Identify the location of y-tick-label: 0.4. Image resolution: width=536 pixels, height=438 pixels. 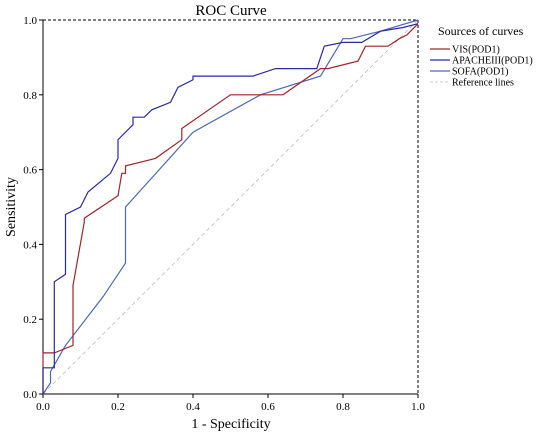
(30, 245).